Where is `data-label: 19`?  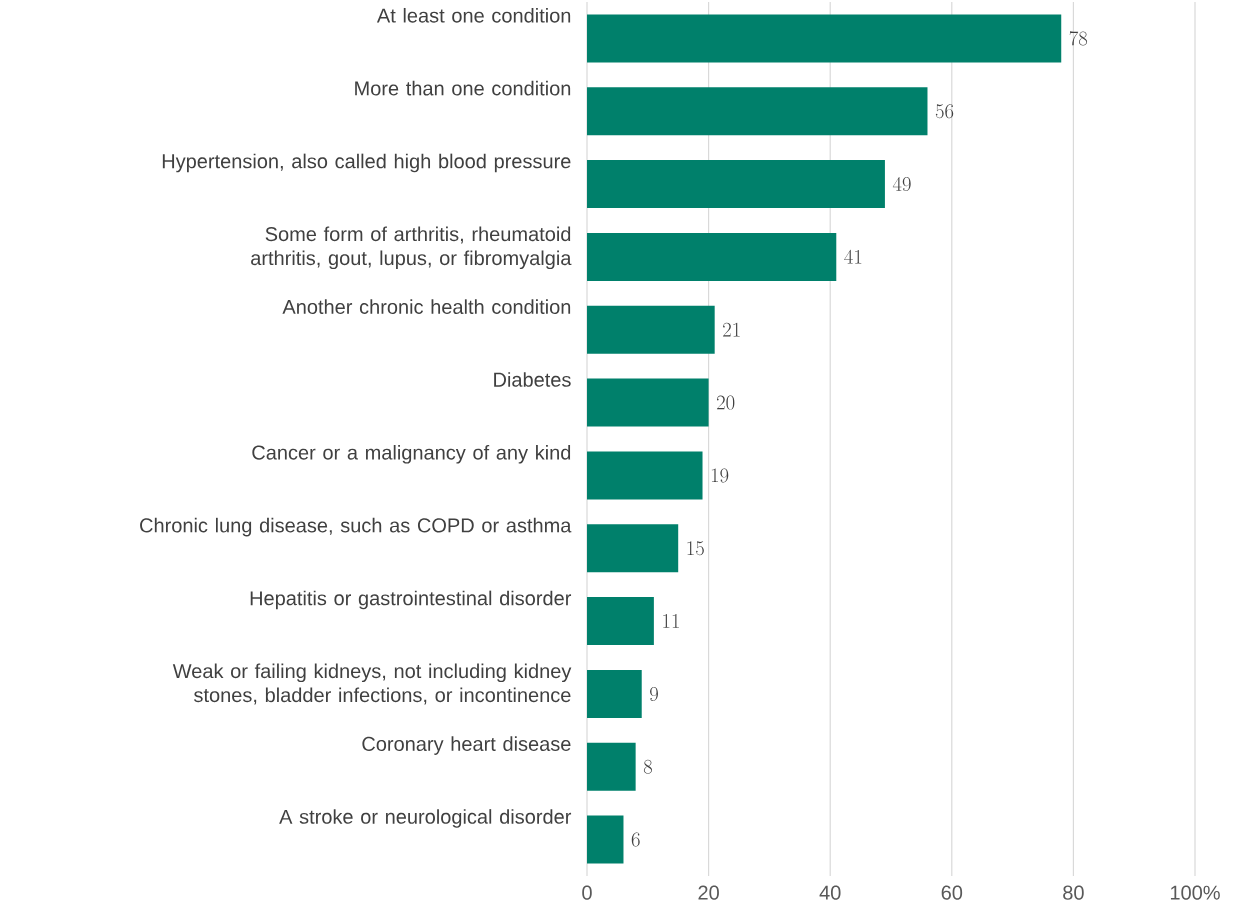
data-label: 19 is located at coordinates (720, 475).